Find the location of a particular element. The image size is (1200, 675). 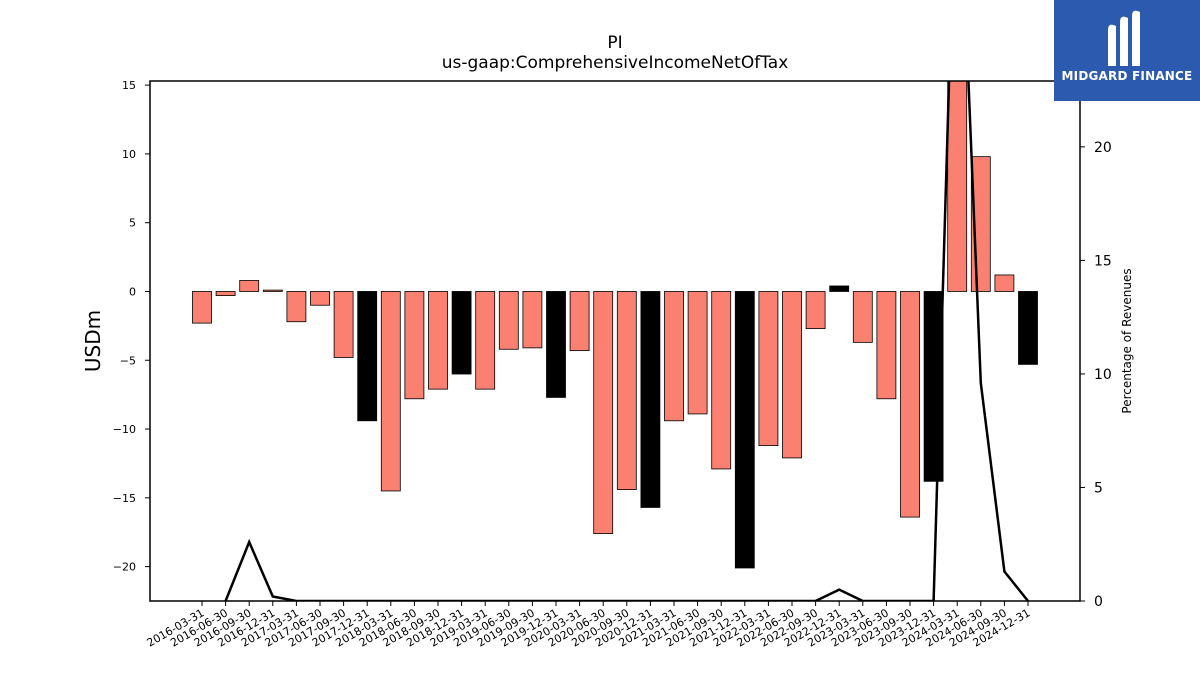

y-tick-label: 10 is located at coordinates (129, 154).